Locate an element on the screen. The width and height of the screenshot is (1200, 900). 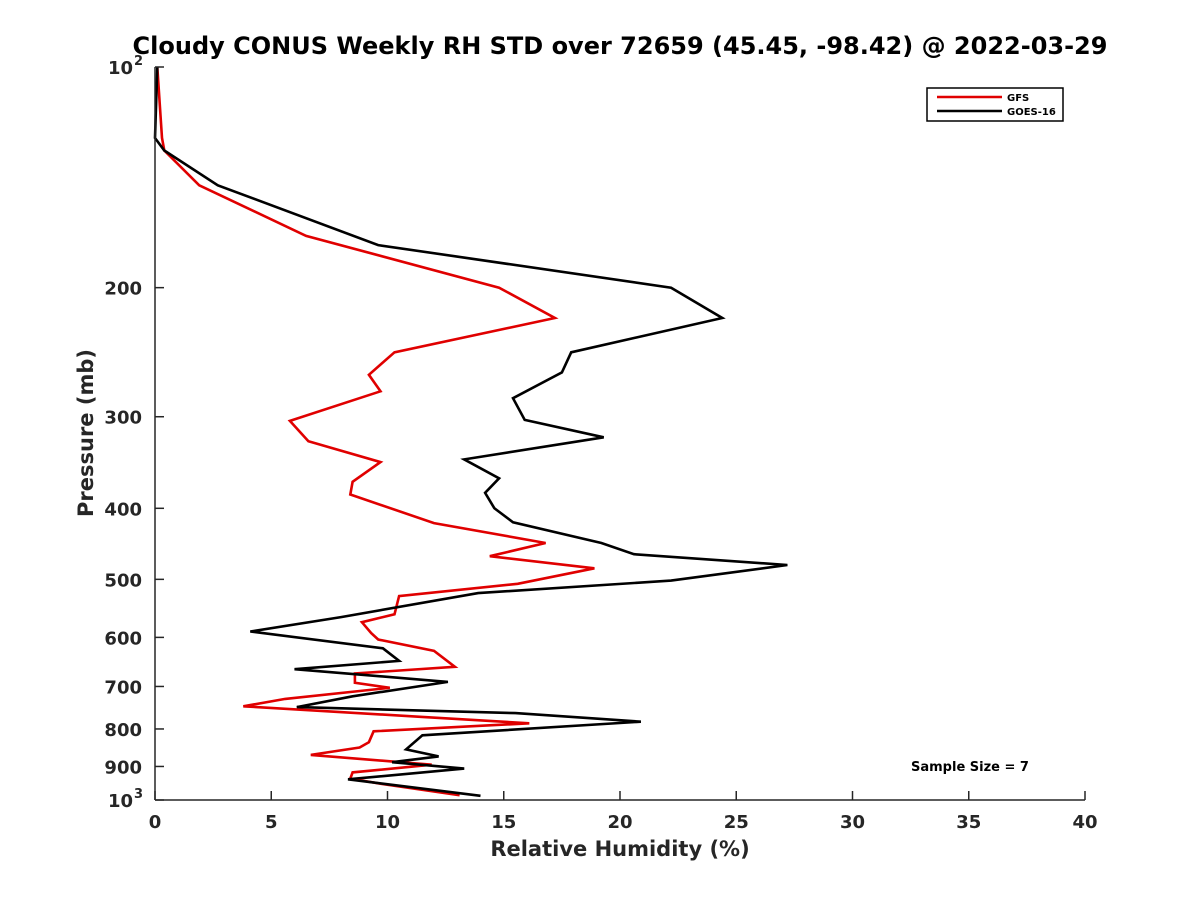
y-tick-label: 300 is located at coordinates (123, 418).